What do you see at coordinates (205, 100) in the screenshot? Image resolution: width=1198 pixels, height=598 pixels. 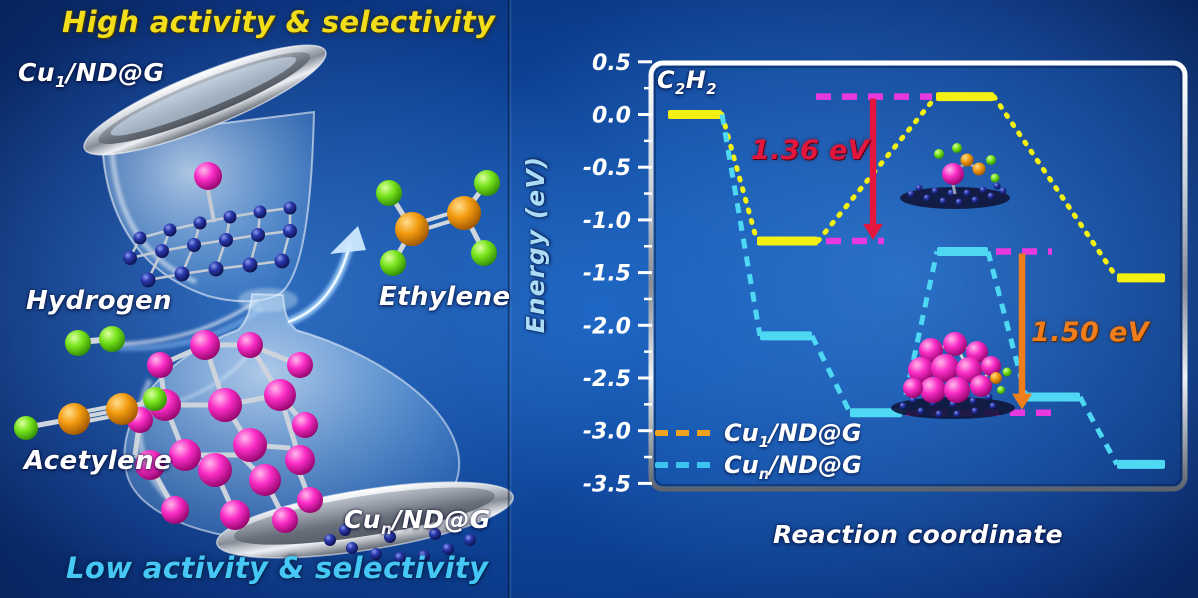 I see `hourglass-top-lid` at bounding box center [205, 100].